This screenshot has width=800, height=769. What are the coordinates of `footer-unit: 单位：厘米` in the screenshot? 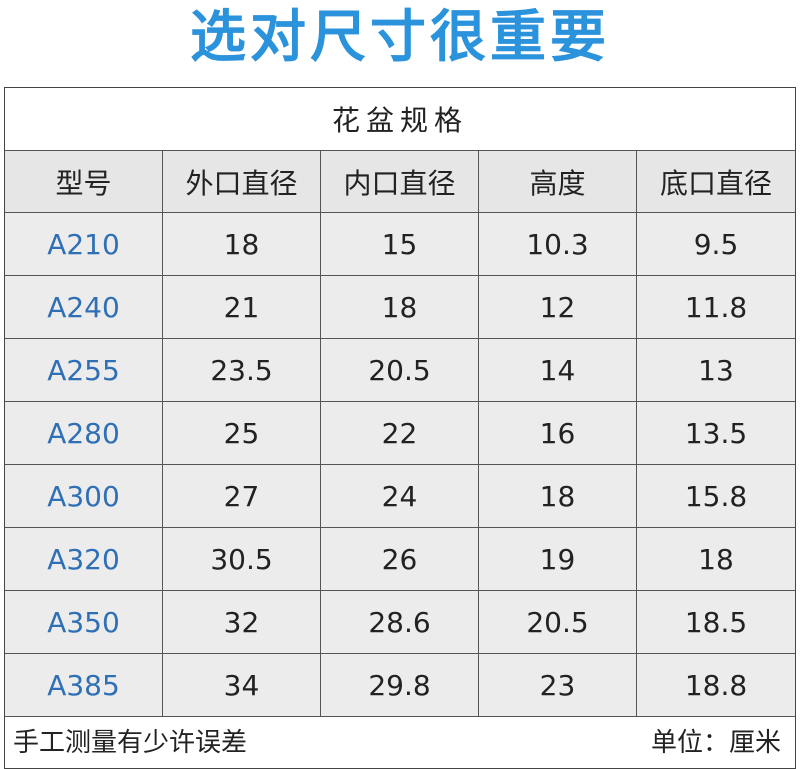 It's located at (715, 743).